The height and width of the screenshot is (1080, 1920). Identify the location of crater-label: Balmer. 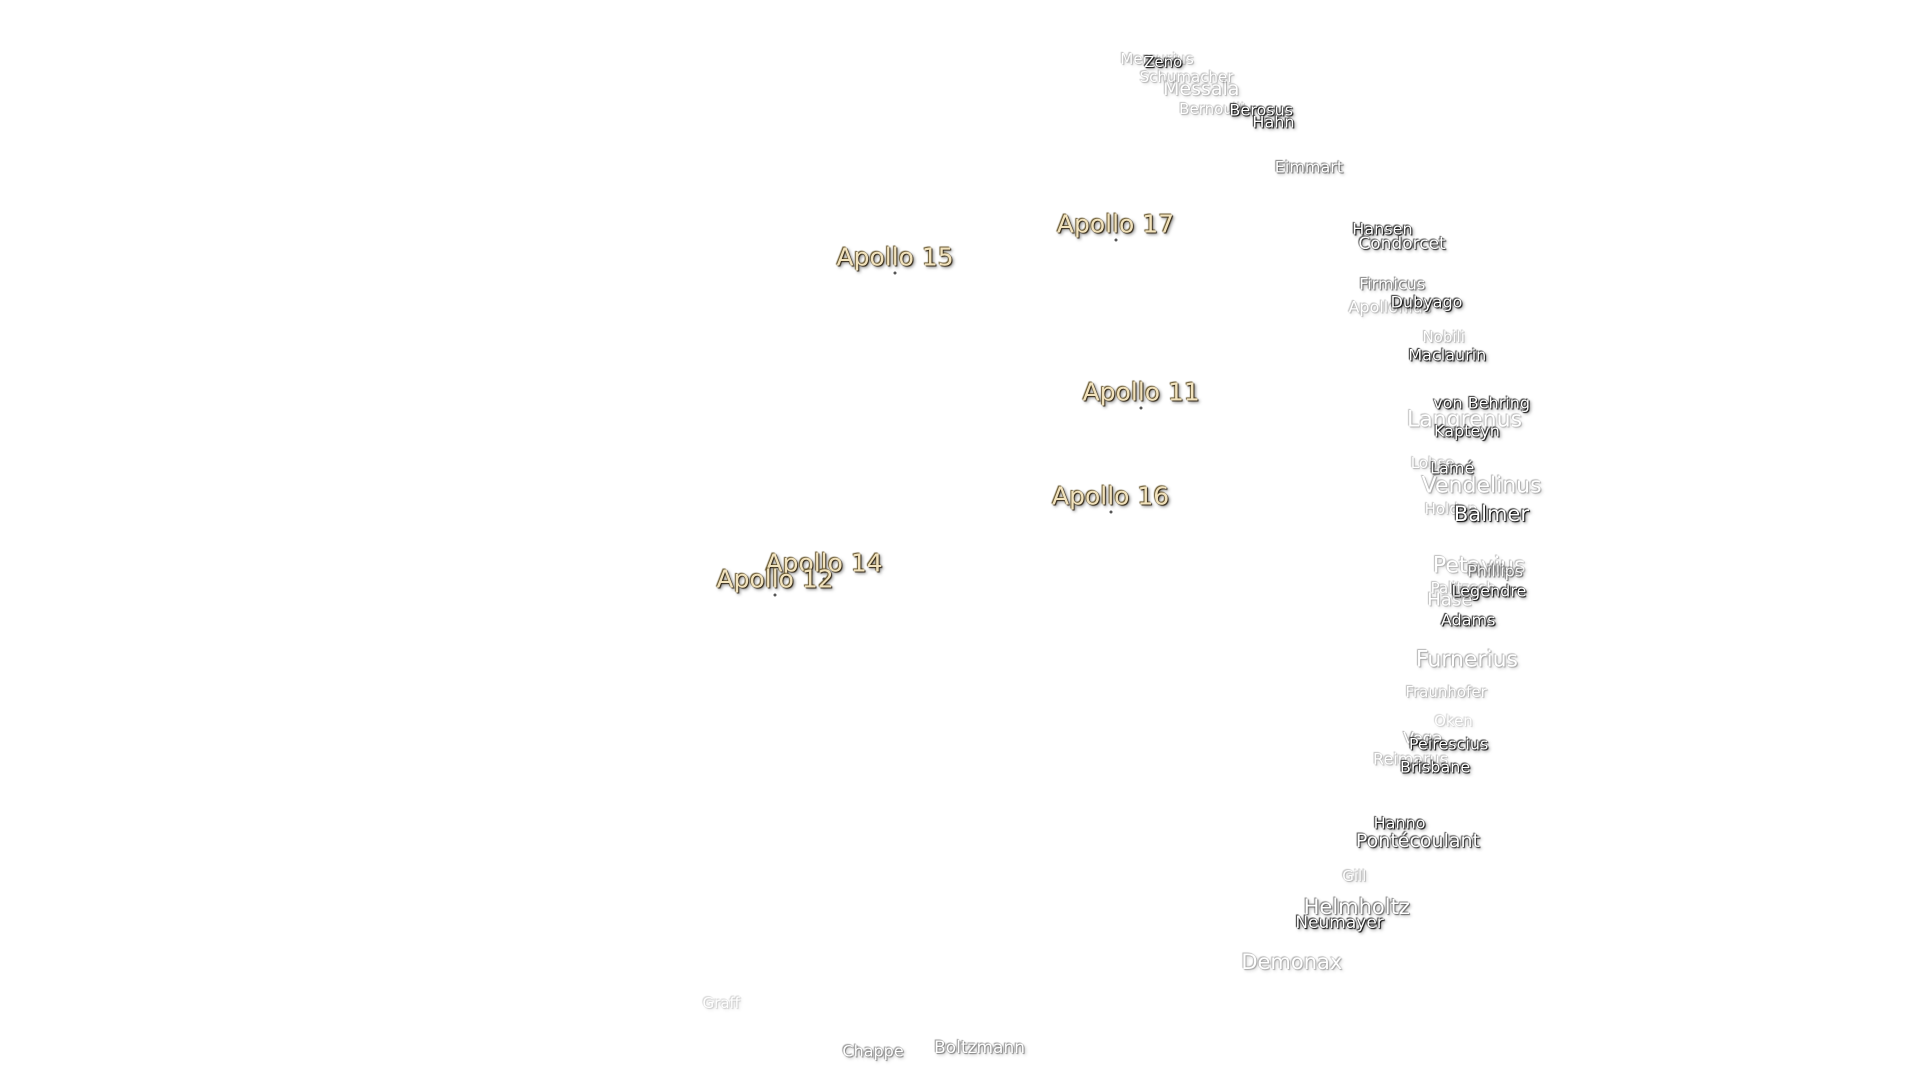
(1491, 514).